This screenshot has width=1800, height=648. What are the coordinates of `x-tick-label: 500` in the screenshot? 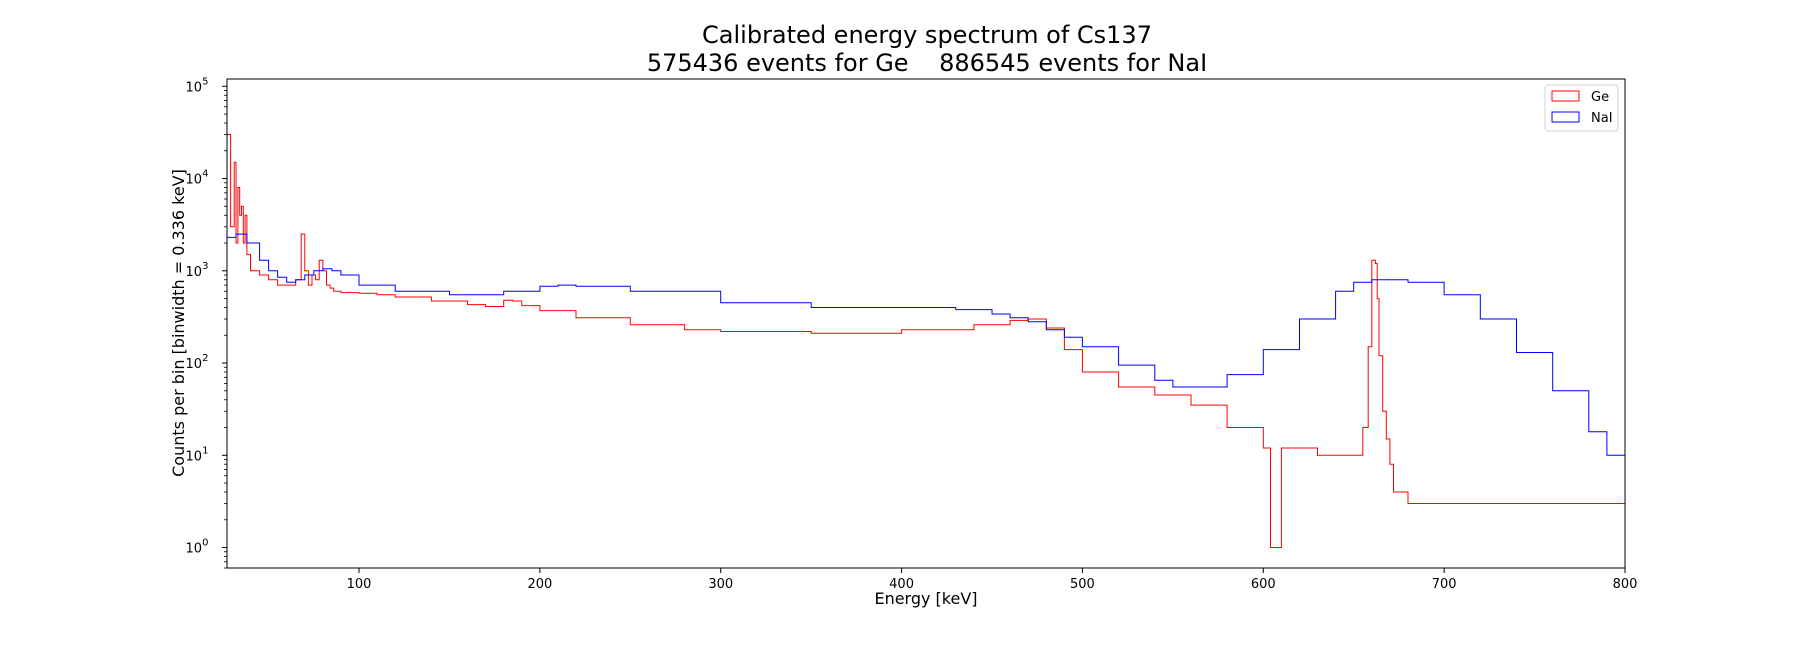 It's located at (1082, 584).